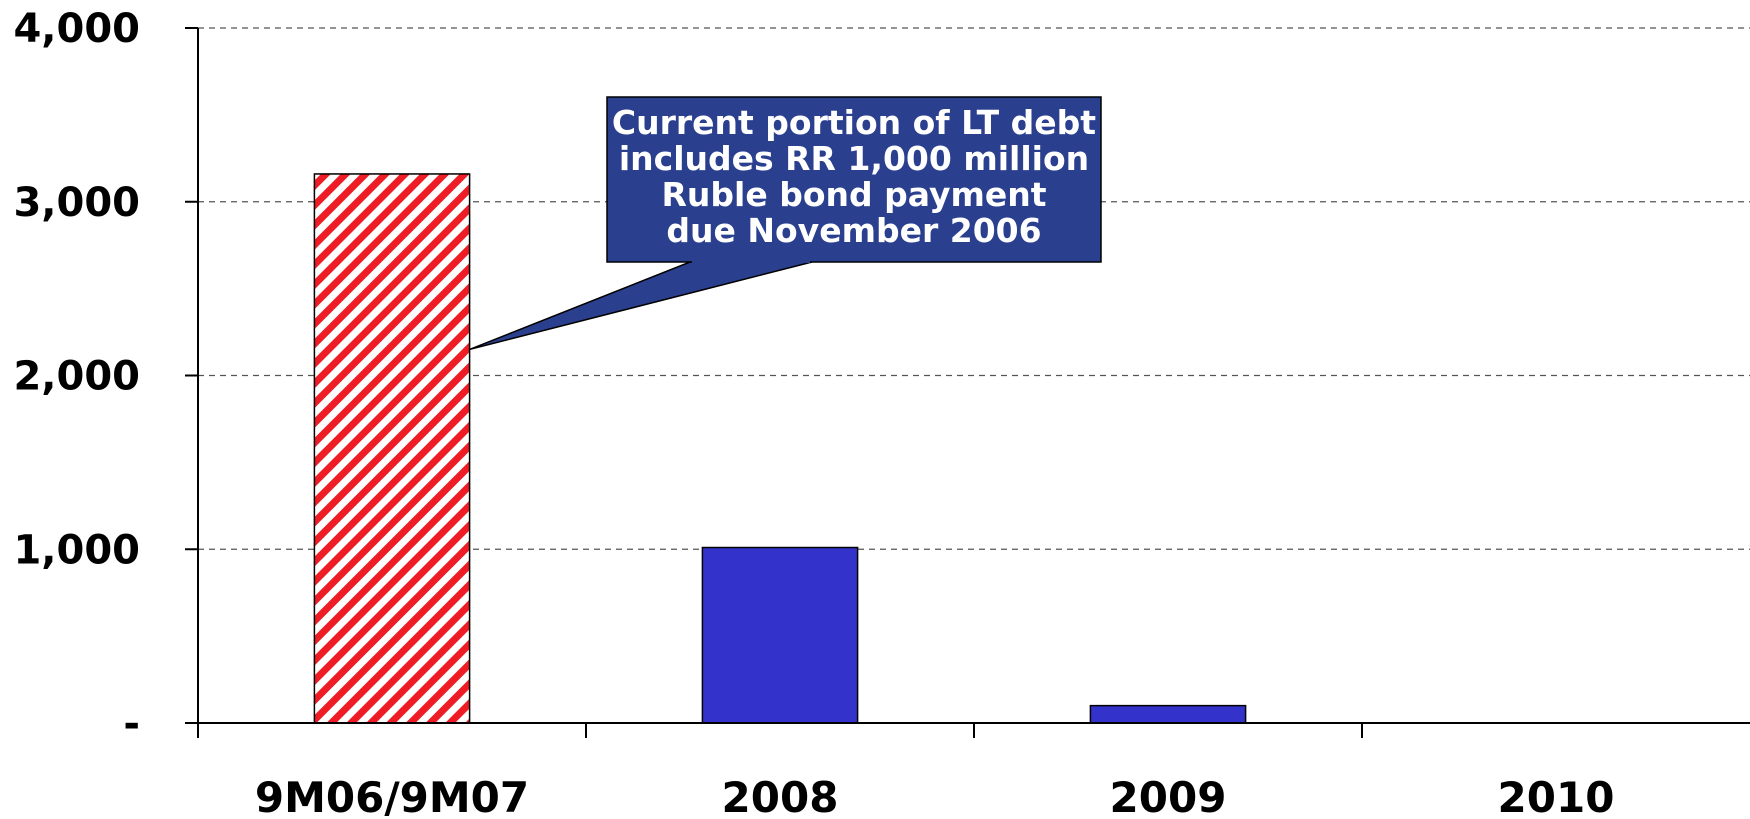  What do you see at coordinates (76, 203) in the screenshot?
I see `y-tick-label-3: 3,000` at bounding box center [76, 203].